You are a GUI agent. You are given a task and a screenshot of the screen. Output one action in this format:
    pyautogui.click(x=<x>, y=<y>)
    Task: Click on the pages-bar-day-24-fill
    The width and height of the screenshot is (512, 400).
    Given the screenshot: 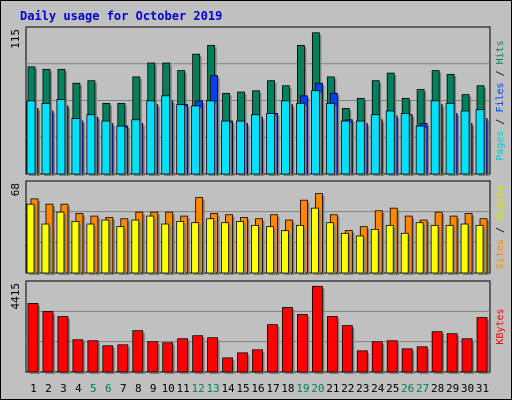 What is the action you would take?
    pyautogui.click(x=375, y=144)
    